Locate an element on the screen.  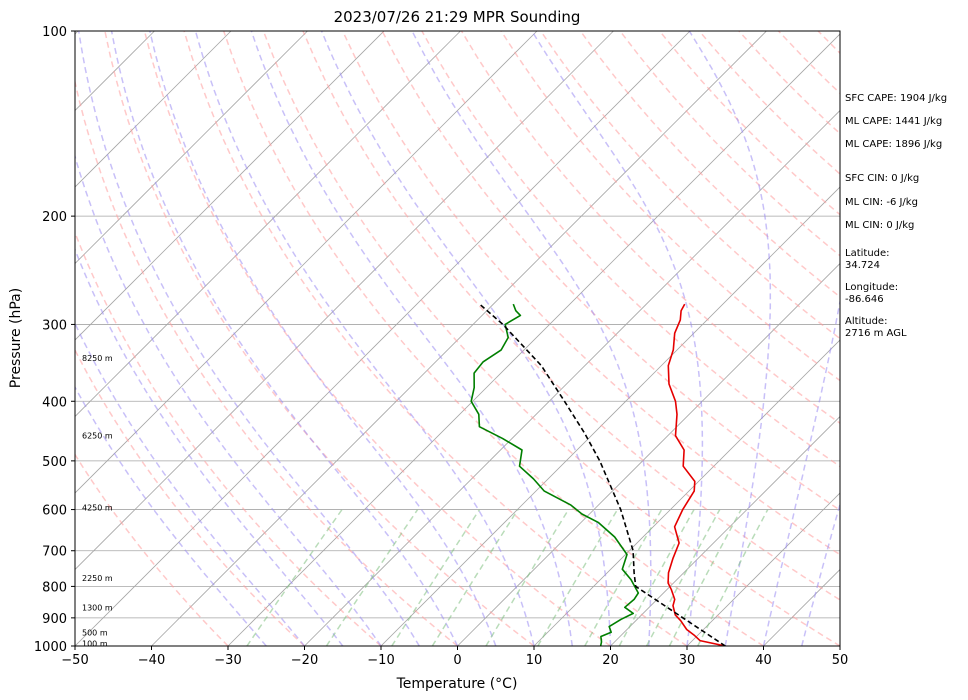
y-tick-label: 200 is located at coordinates (54, 217).